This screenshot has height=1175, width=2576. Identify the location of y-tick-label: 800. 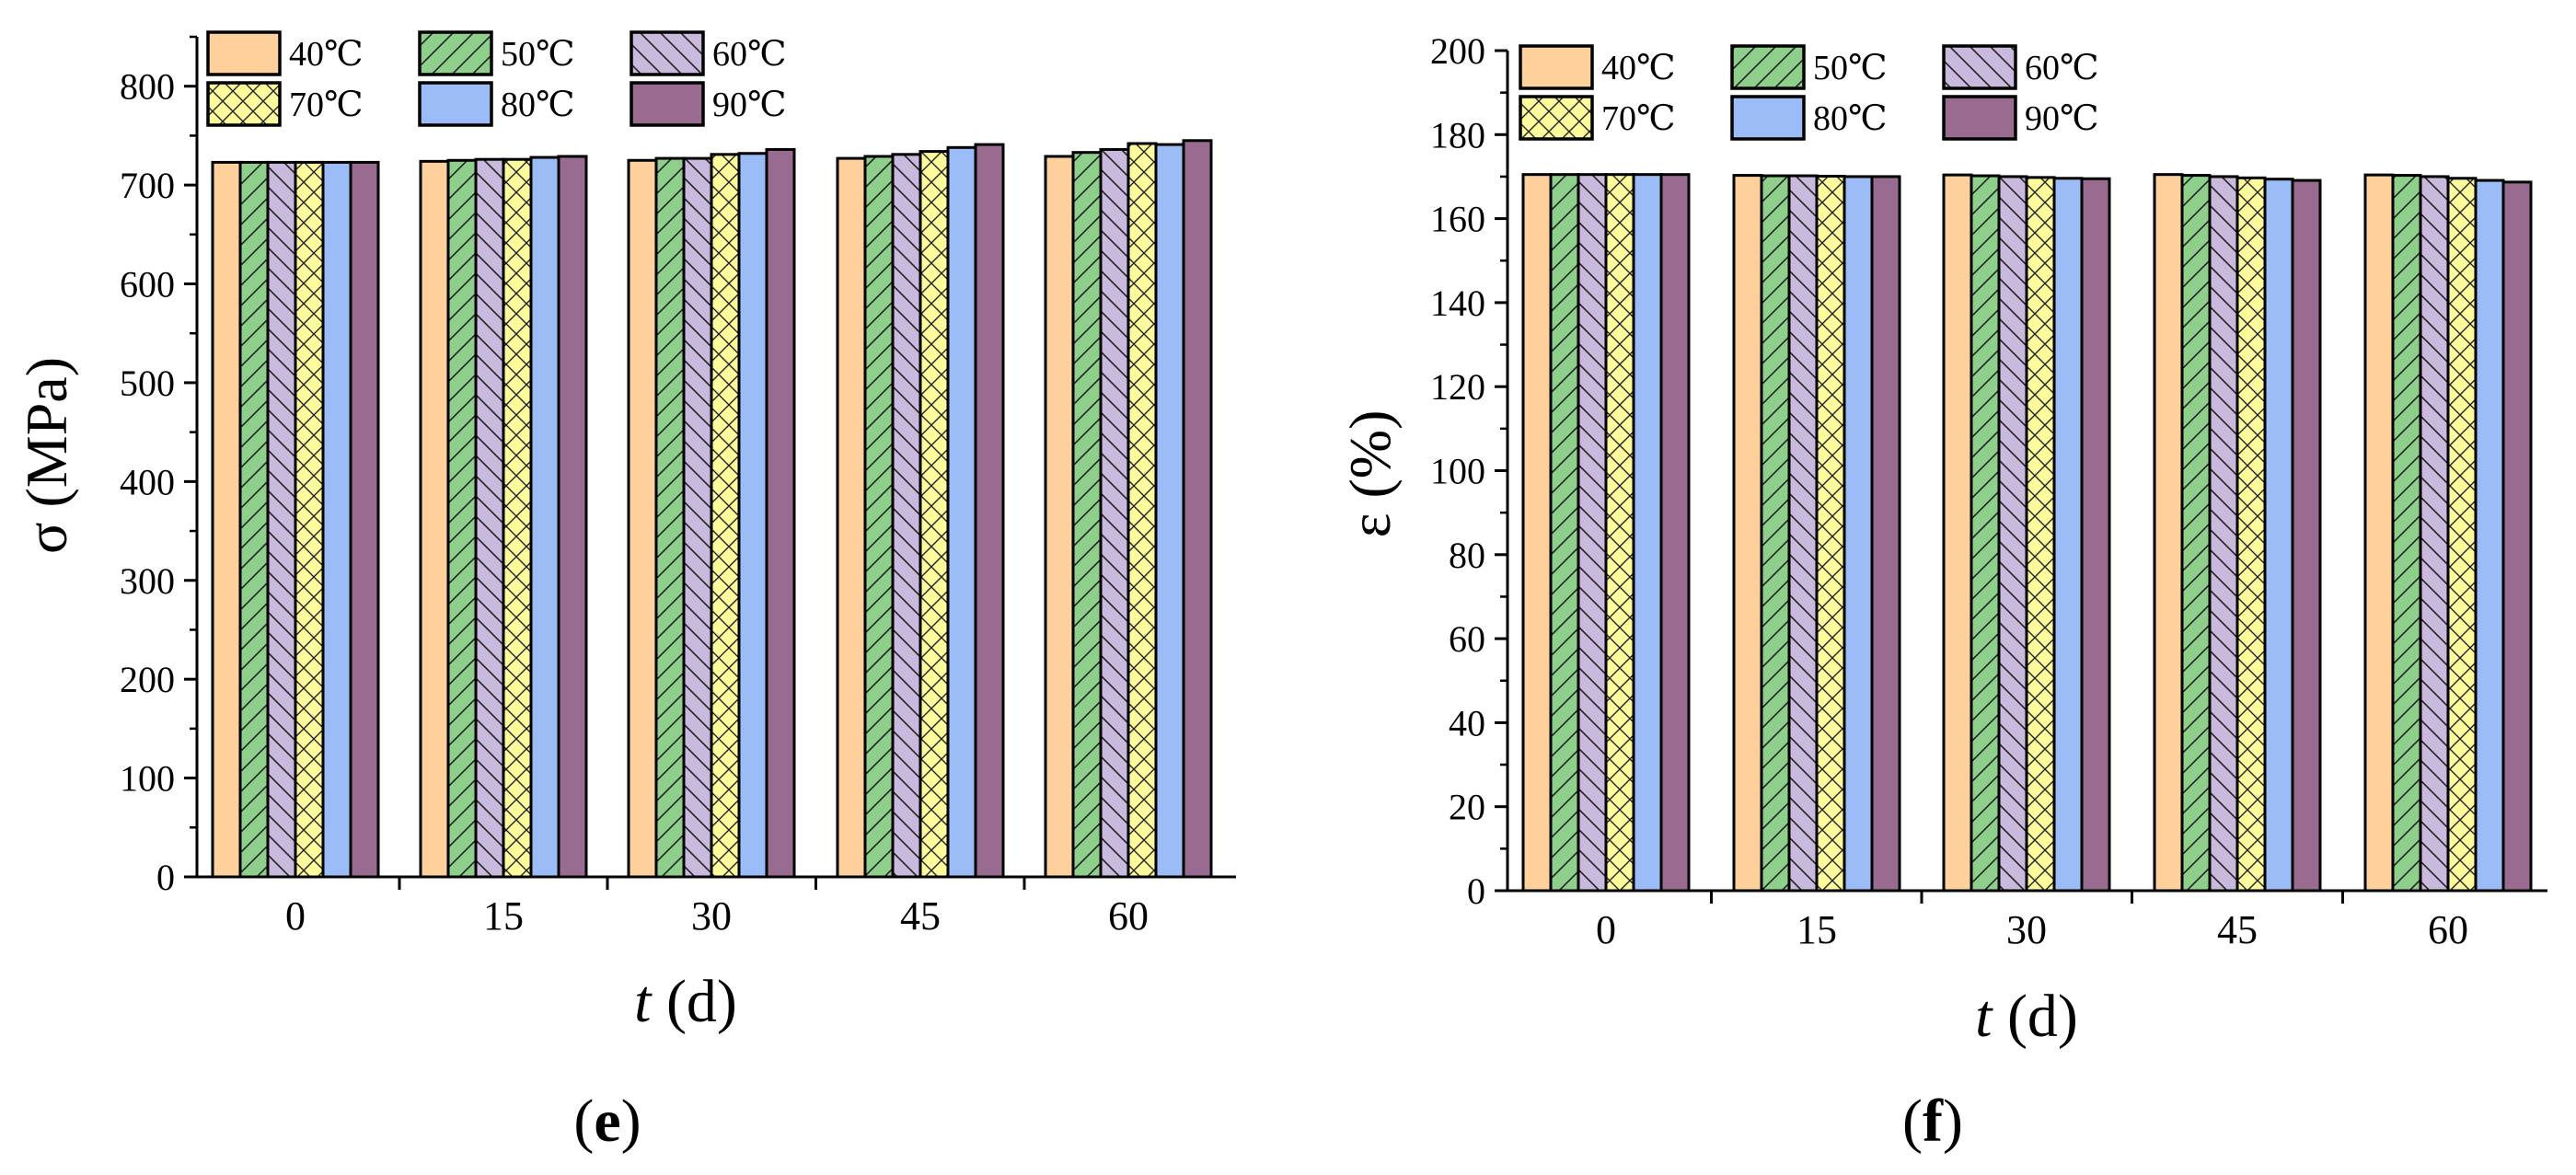
(147, 87).